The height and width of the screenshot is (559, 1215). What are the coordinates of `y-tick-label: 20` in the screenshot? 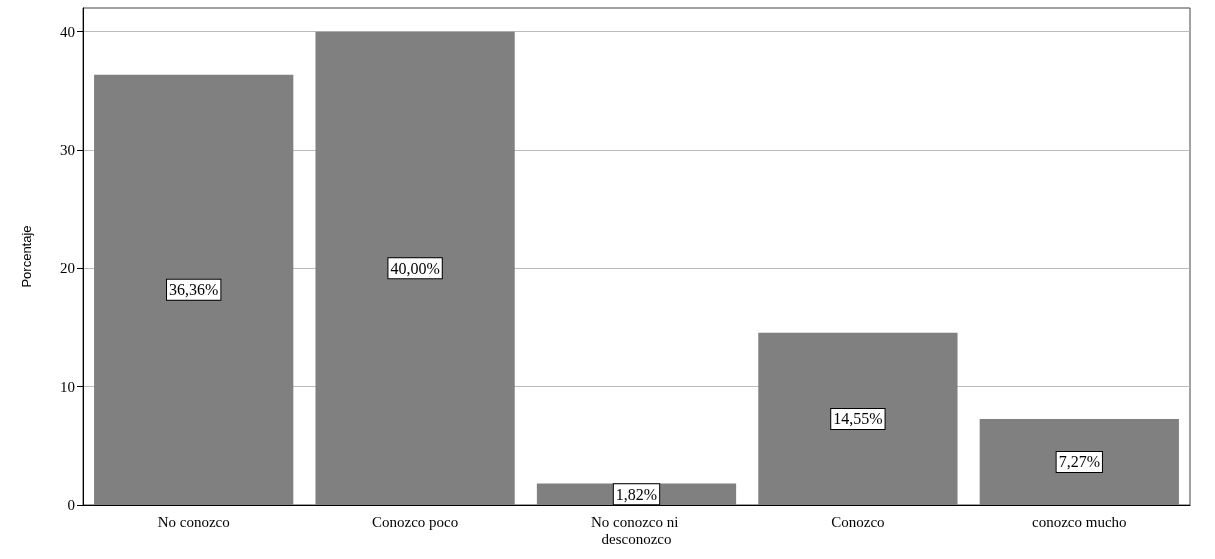 It's located at (67, 268).